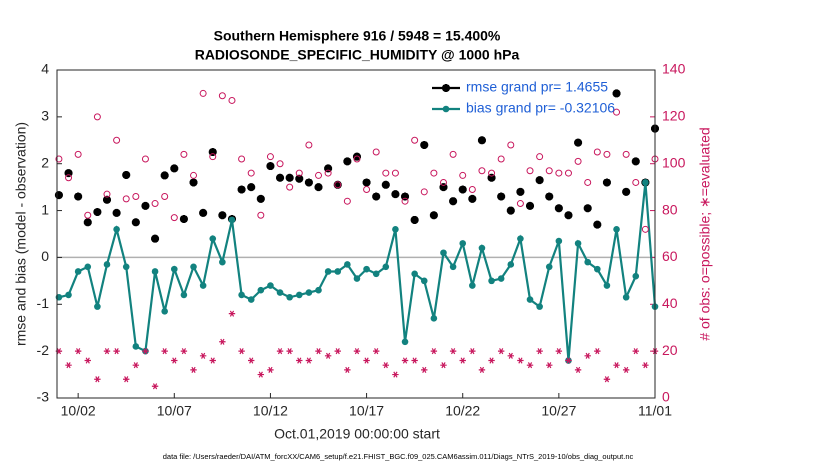 The height and width of the screenshot is (470, 830). What do you see at coordinates (270, 411) in the screenshot?
I see `x-tick-label: 10/12` at bounding box center [270, 411].